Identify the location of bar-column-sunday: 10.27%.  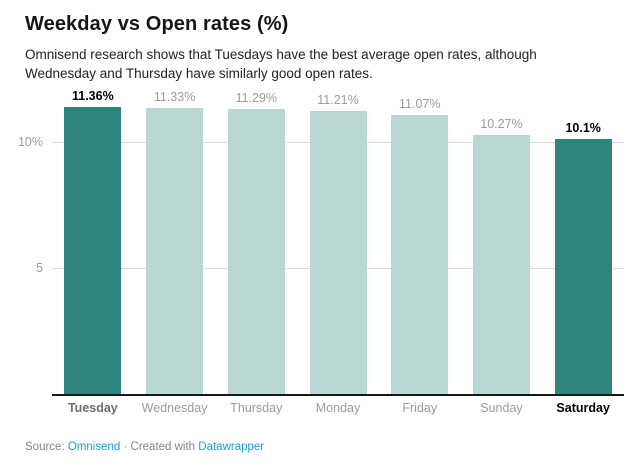
(502, 243).